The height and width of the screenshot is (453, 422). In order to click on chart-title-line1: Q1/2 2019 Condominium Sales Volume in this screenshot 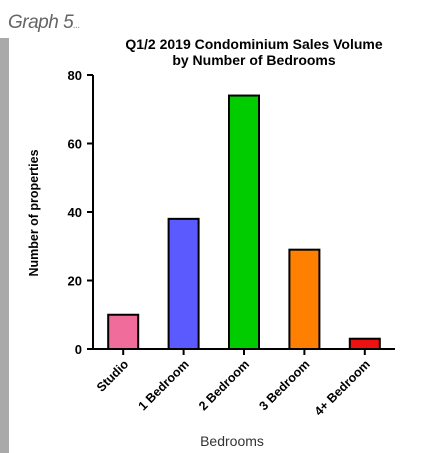, I will do `click(253, 44)`.